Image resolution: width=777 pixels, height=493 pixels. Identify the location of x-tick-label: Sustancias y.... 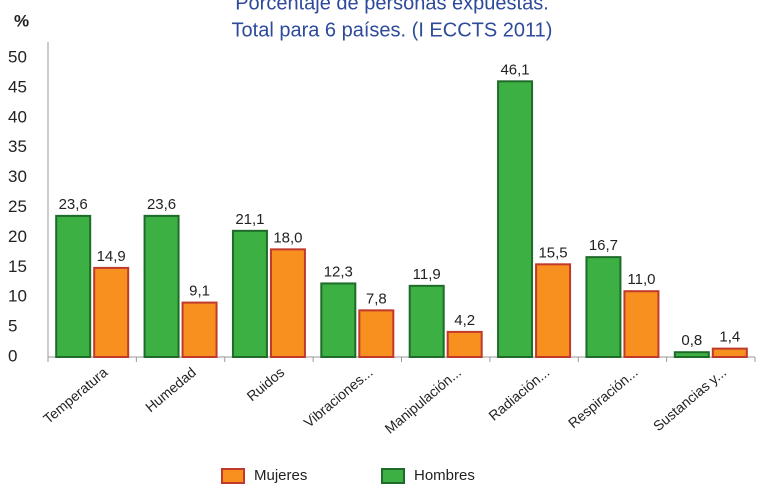
(689, 399).